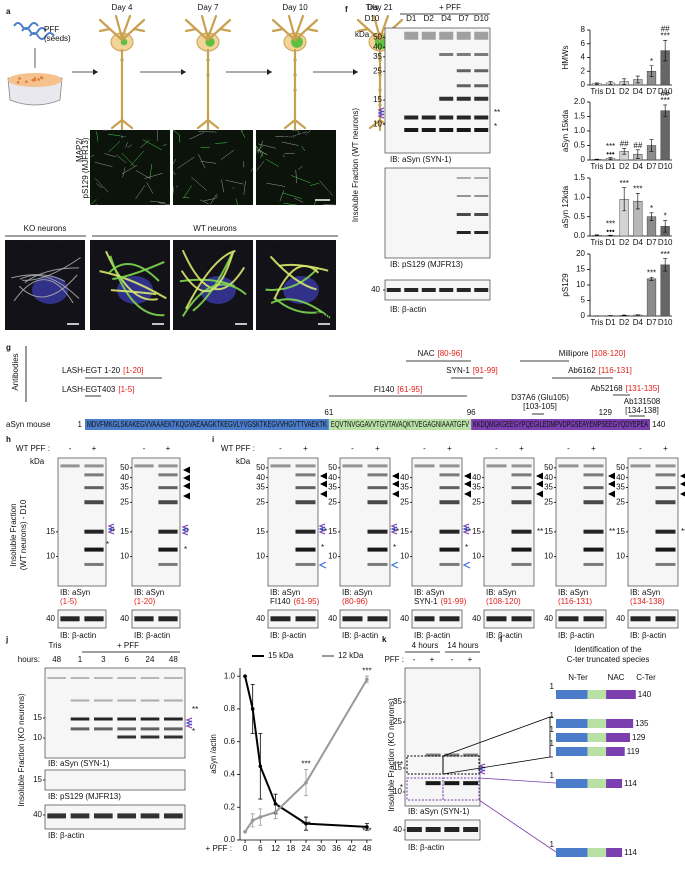 Image resolution: width=685 pixels, height=877 pixels. Describe the element at coordinates (145, 601) in the screenshot. I see `epitope: (1-20)` at that location.